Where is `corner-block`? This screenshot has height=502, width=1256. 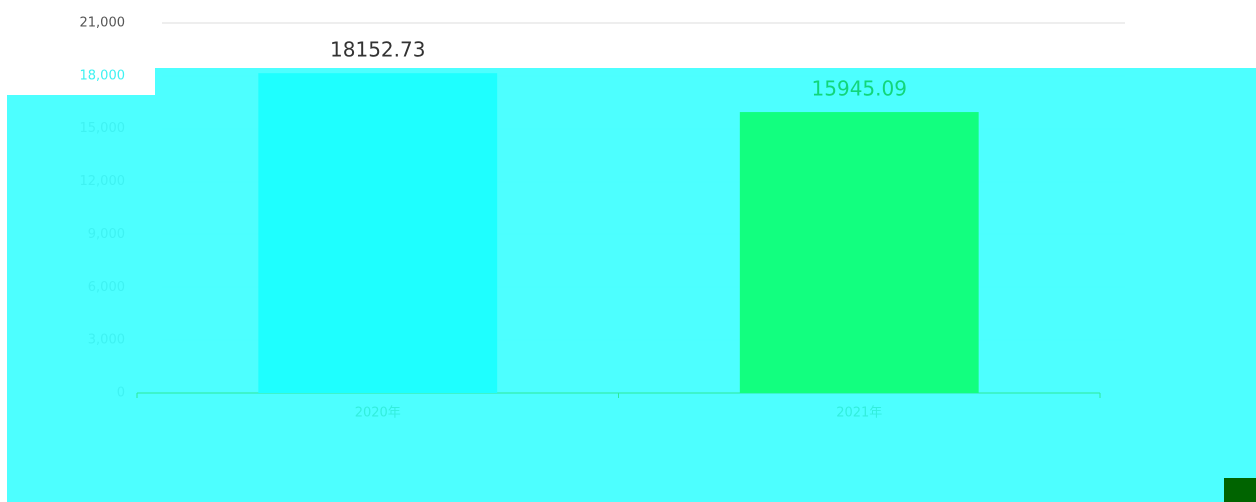
corner-block is located at coordinates (1240, 490).